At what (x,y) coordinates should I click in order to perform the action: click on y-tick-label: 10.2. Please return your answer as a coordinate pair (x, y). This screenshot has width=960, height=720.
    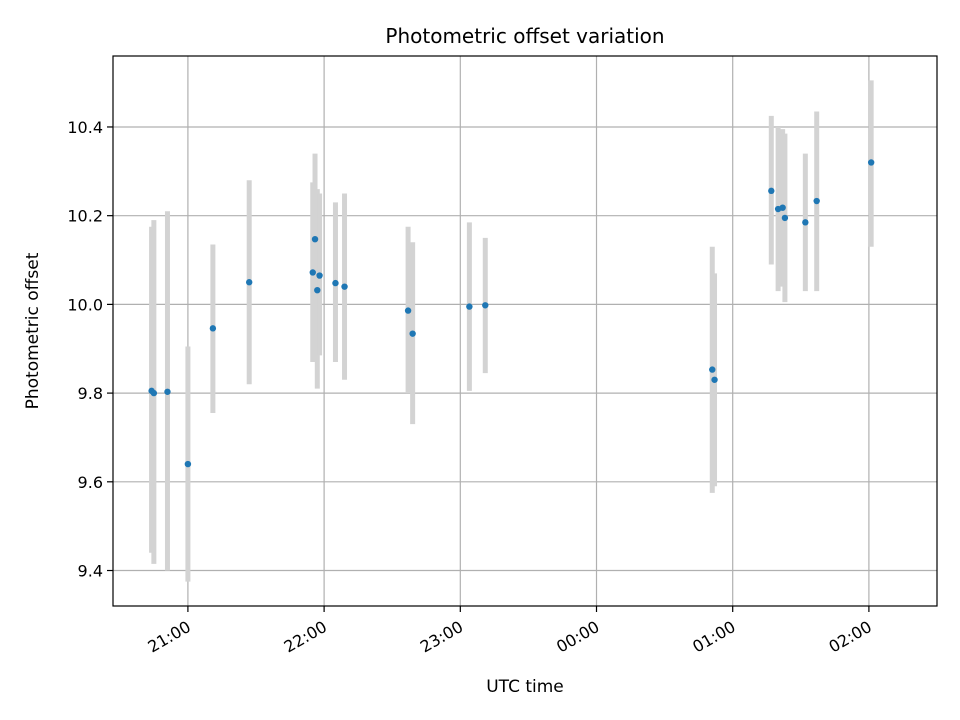
    Looking at the image, I should click on (85, 216).